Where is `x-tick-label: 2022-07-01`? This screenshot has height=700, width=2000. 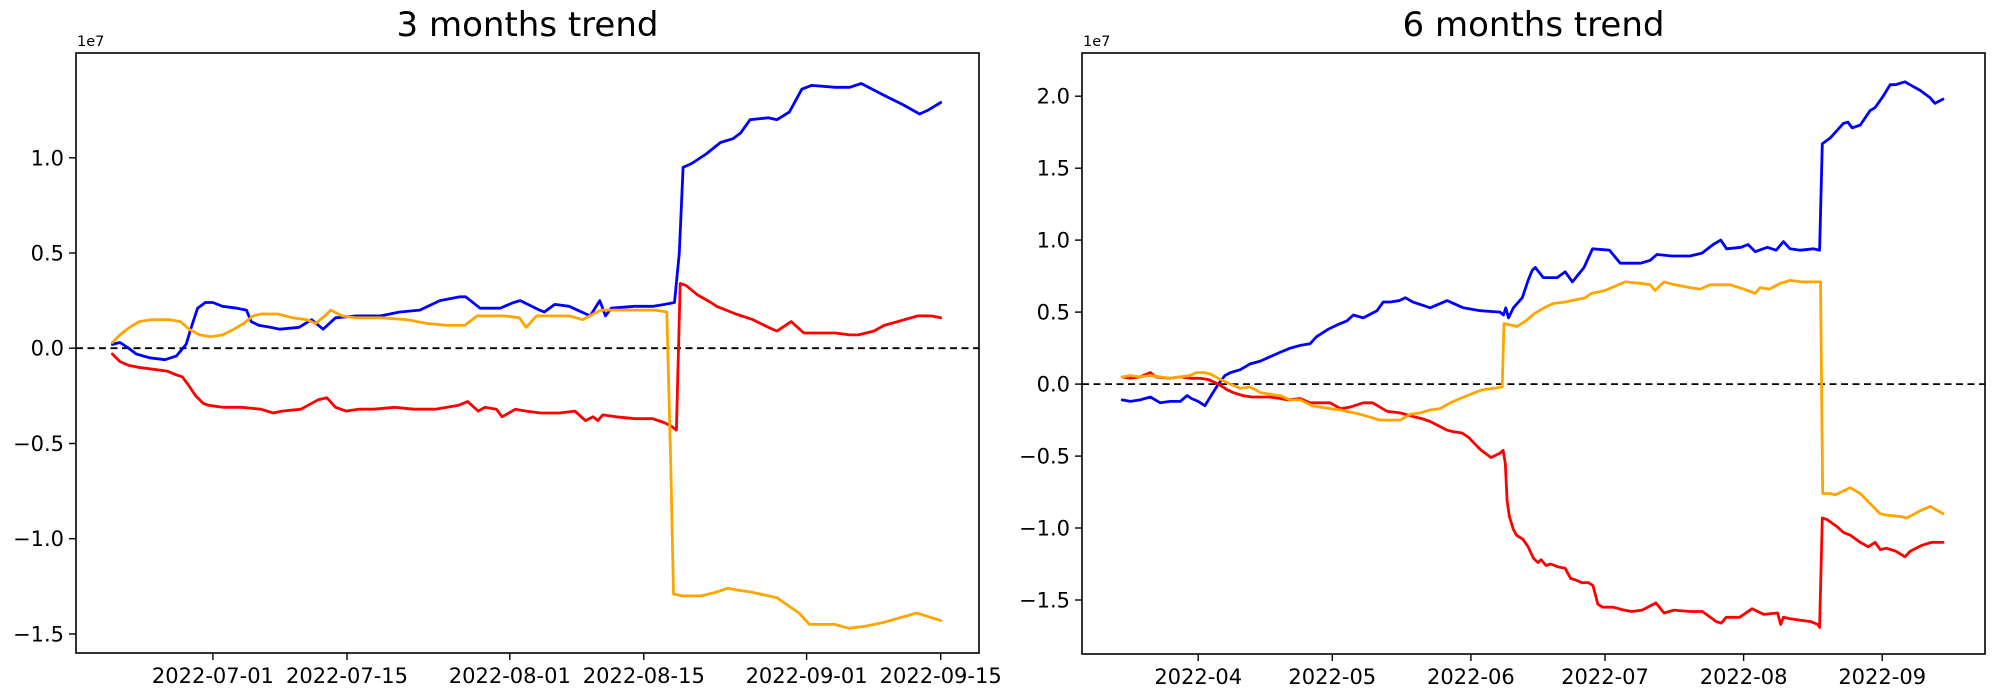
x-tick-label: 2022-07-01 is located at coordinates (213, 676).